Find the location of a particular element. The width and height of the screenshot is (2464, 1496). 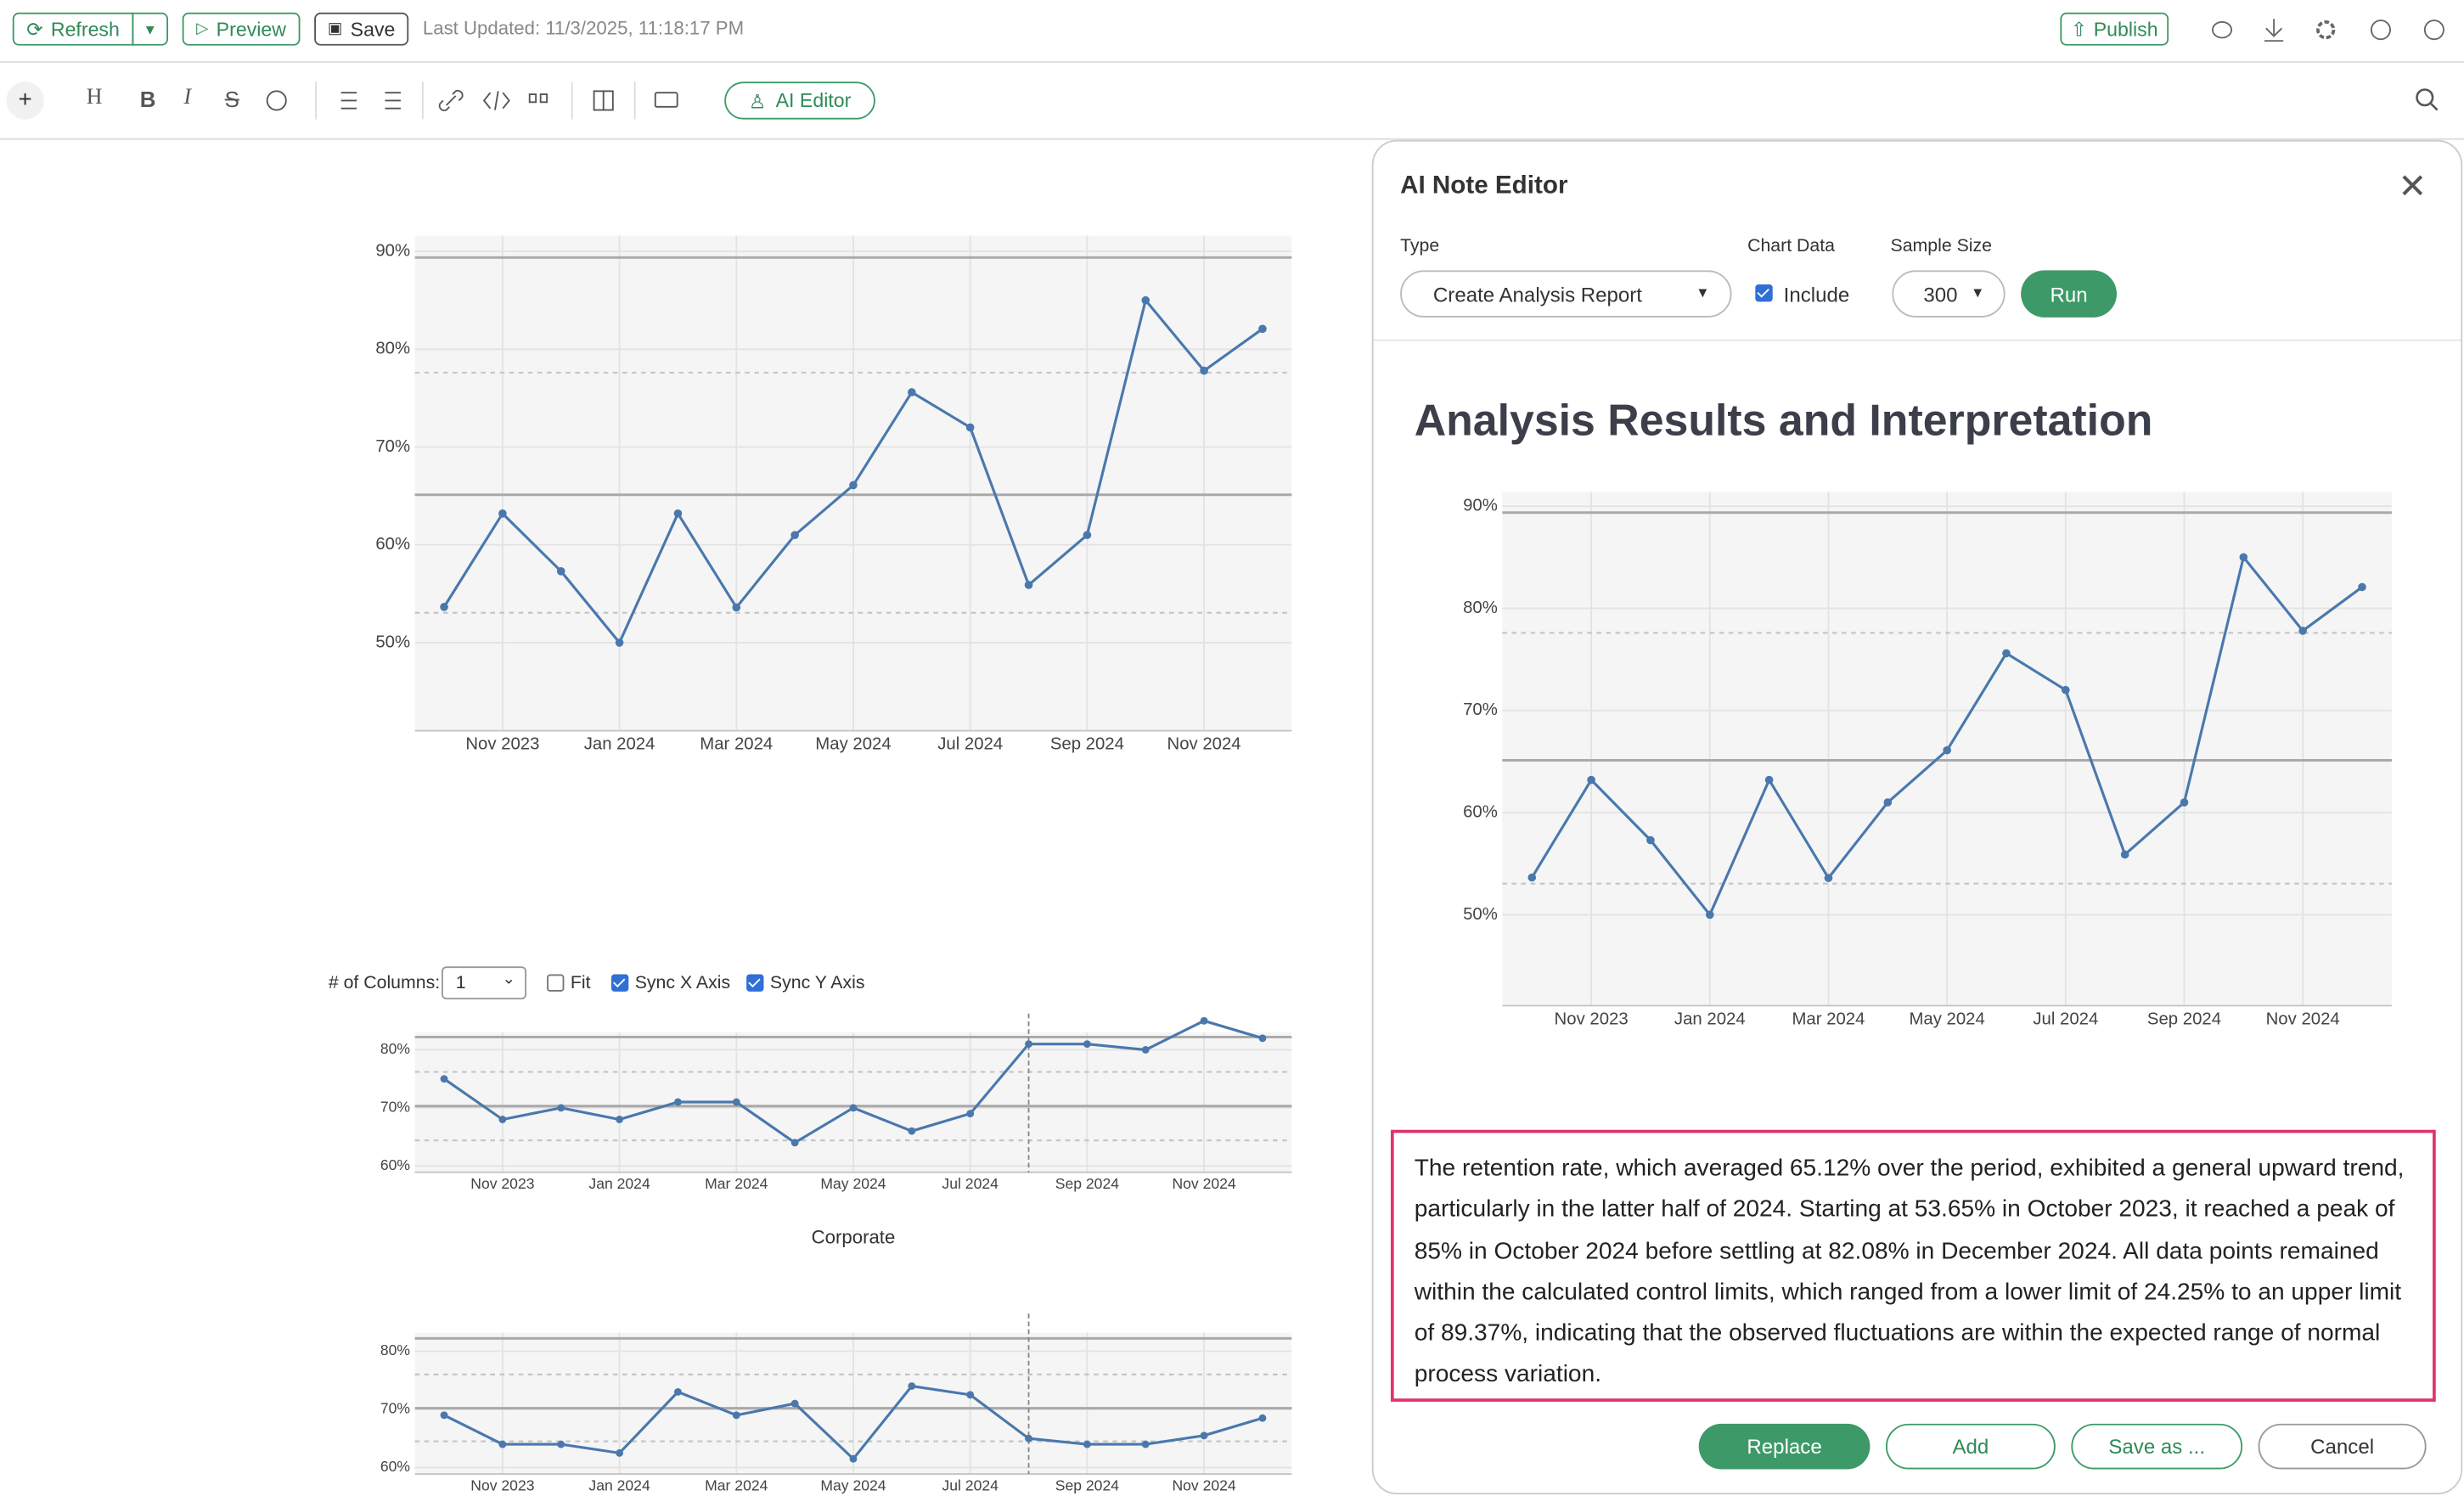

download-icon is located at coordinates (2274, 30).